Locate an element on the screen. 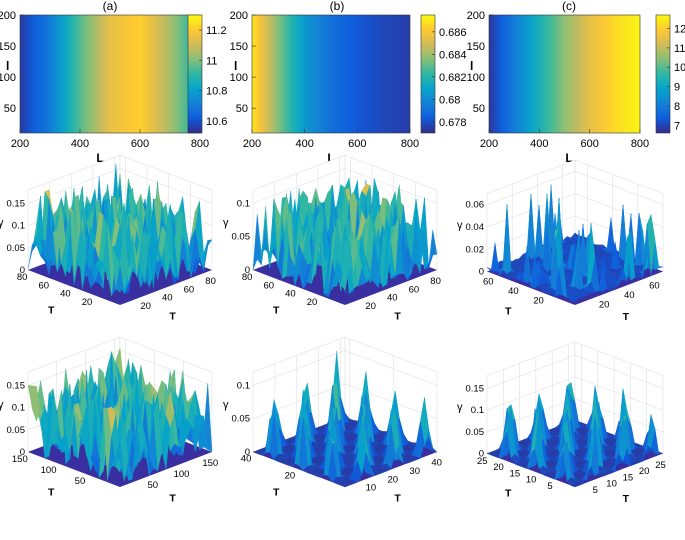 This screenshot has height=540, width=685. colorbar-tick-label: 0.682 is located at coordinates (453, 78).